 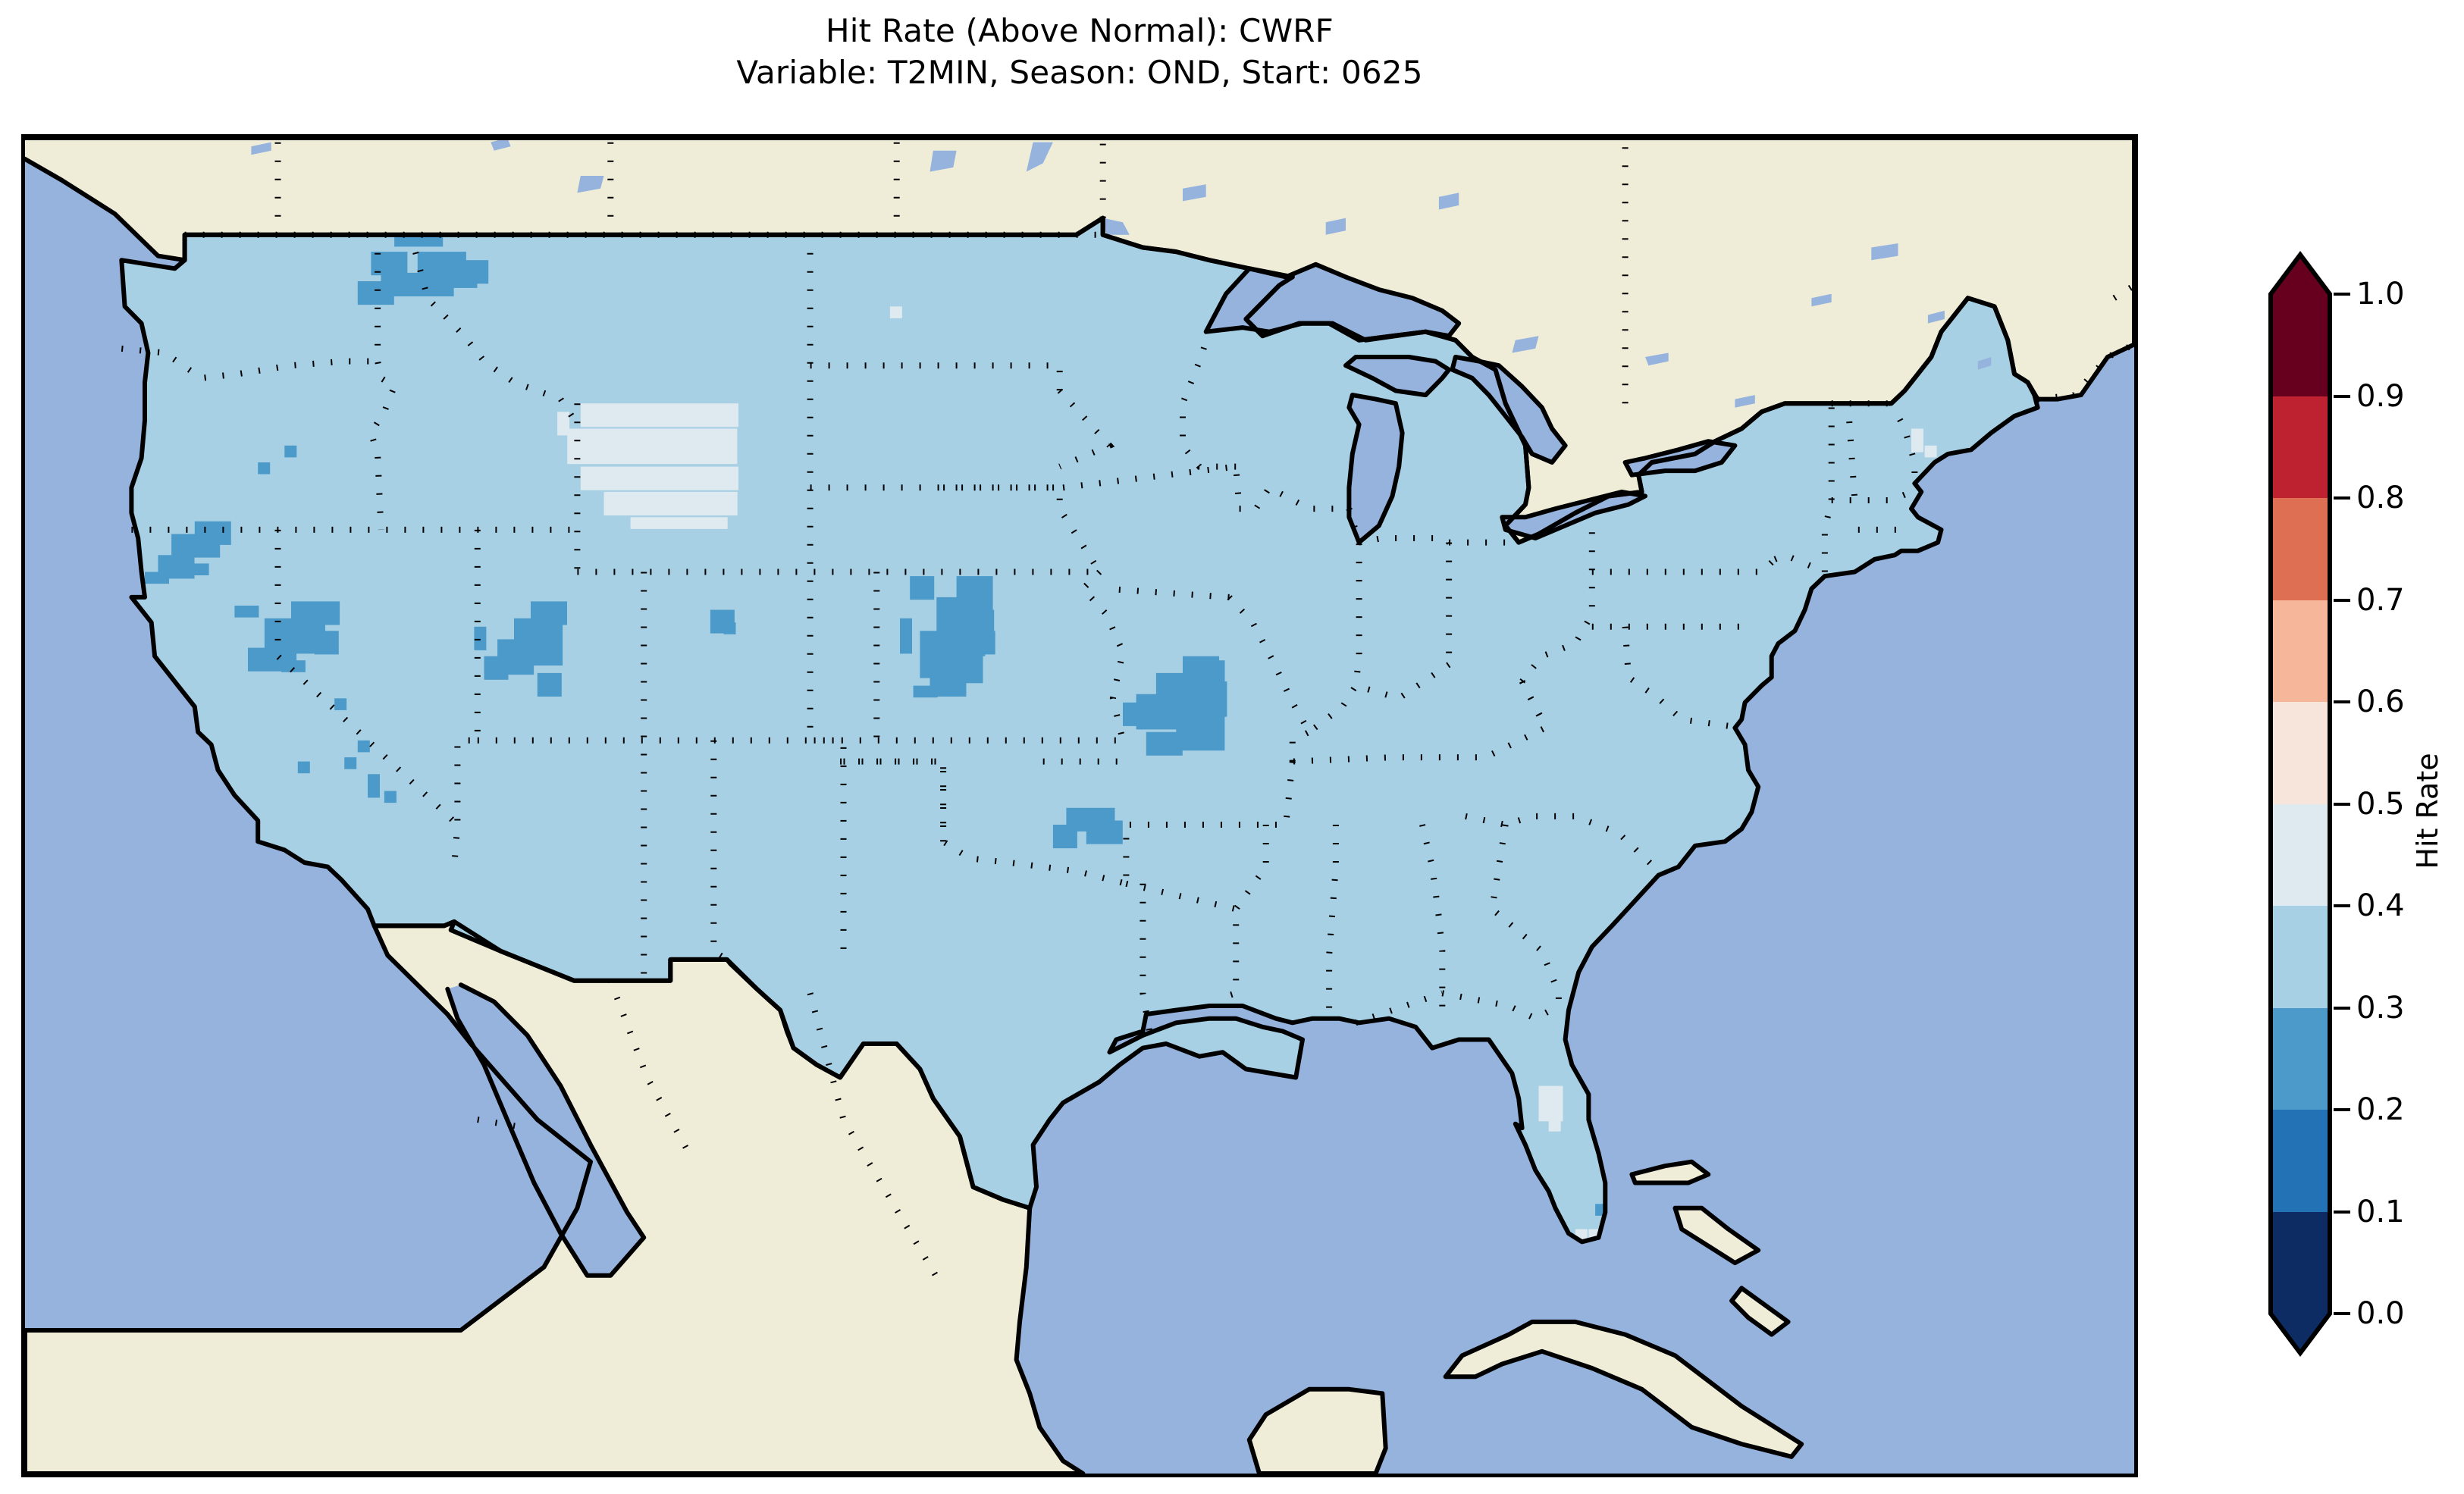 What do you see at coordinates (2300, 1161) in the screenshot?
I see `colorbar-band-0.1-0.2` at bounding box center [2300, 1161].